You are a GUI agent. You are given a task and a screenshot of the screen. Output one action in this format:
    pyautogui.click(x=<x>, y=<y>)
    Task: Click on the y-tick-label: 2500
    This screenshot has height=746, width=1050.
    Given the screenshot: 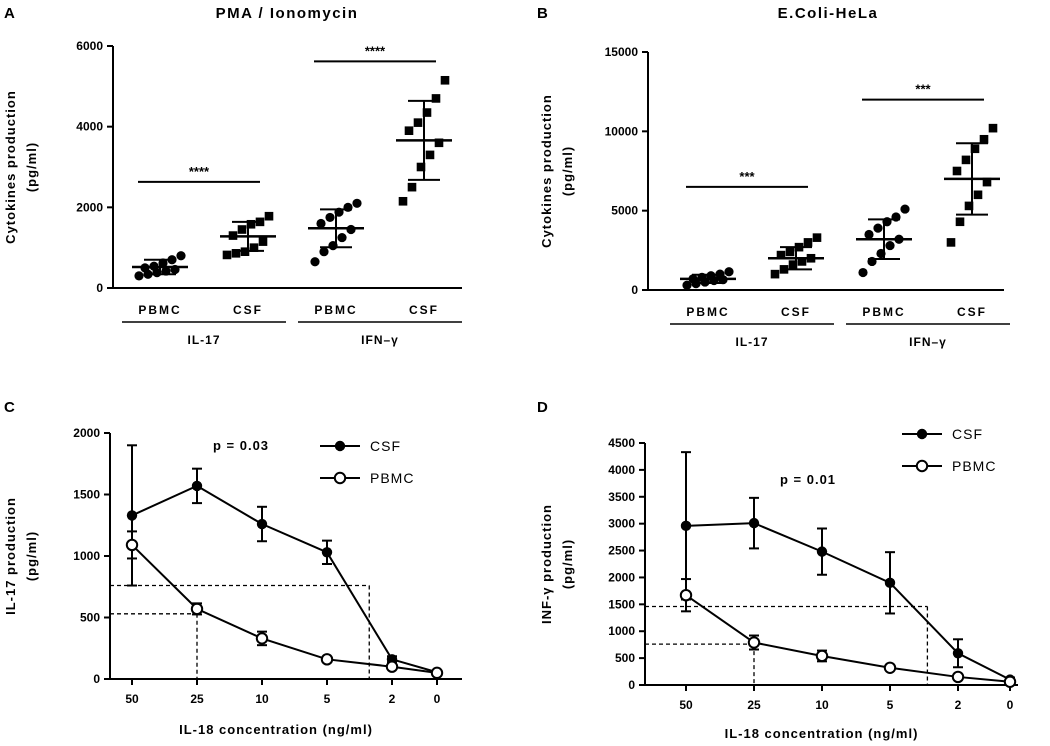 What is the action you would take?
    pyautogui.click(x=621, y=551)
    